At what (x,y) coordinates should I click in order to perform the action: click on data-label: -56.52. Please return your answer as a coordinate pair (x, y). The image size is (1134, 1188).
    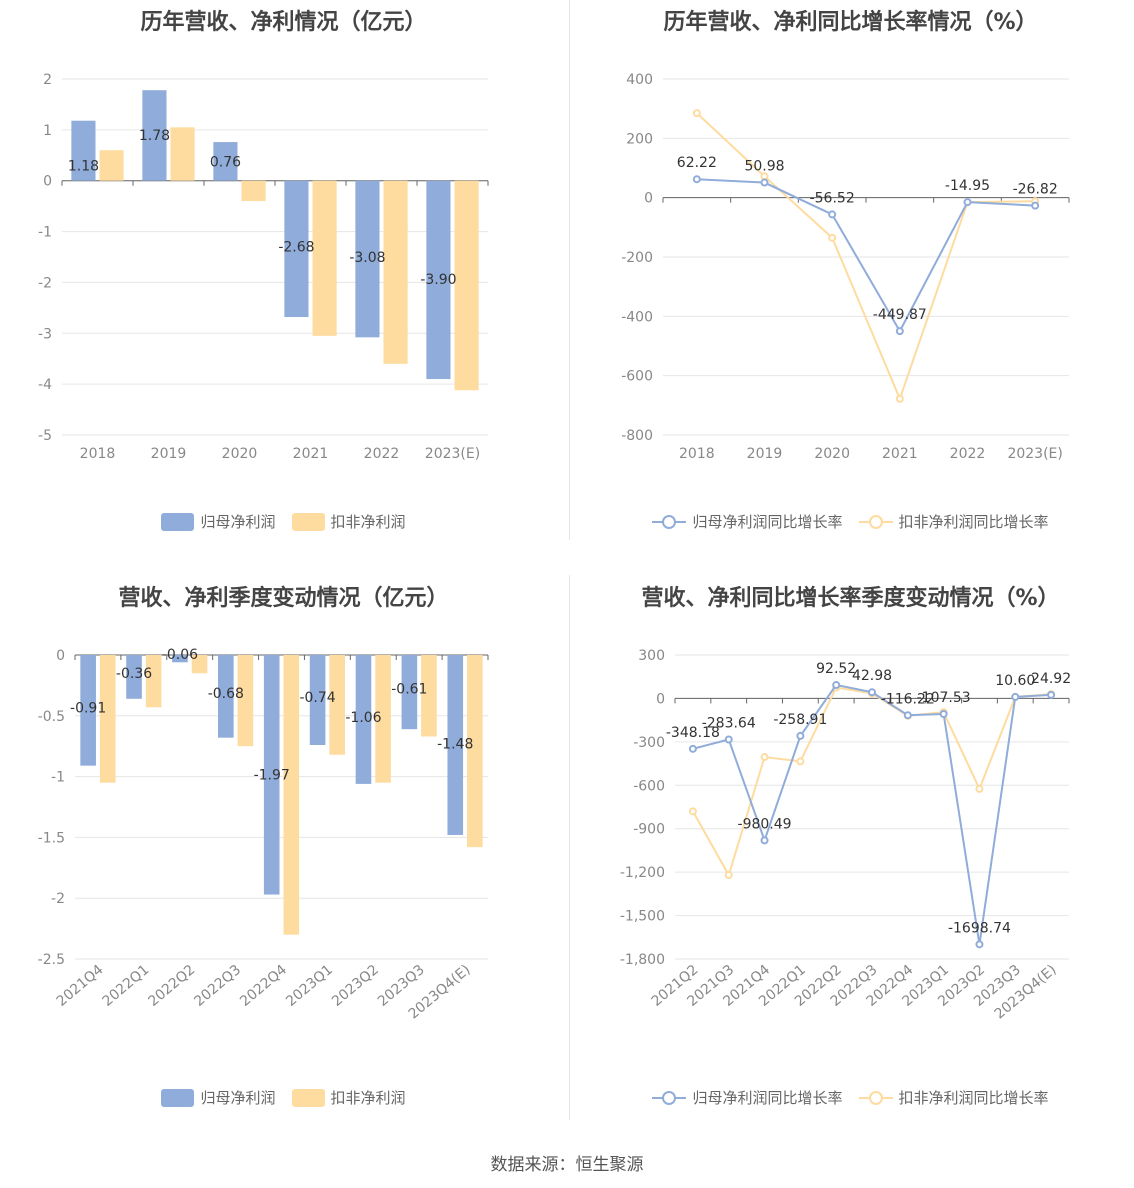
    Looking at the image, I should click on (832, 198).